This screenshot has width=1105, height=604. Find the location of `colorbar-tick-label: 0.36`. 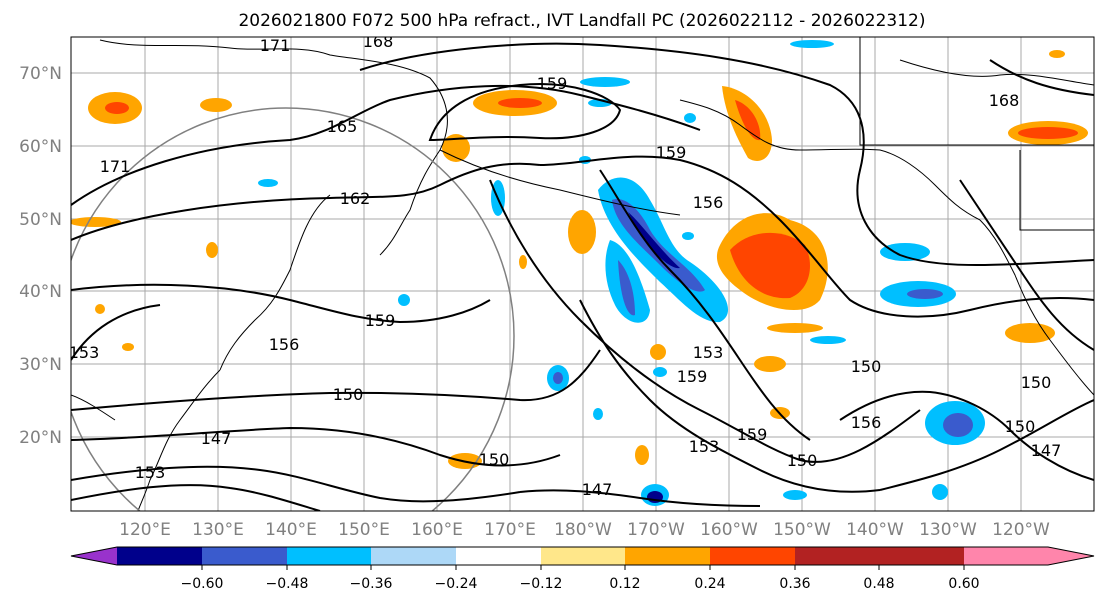

colorbar-tick-label: 0.36 is located at coordinates (794, 584).